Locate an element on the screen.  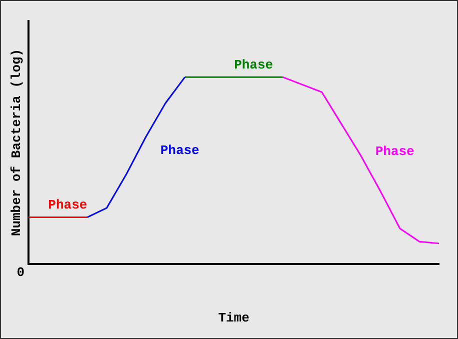
x-axis-title: Time is located at coordinates (234, 318).